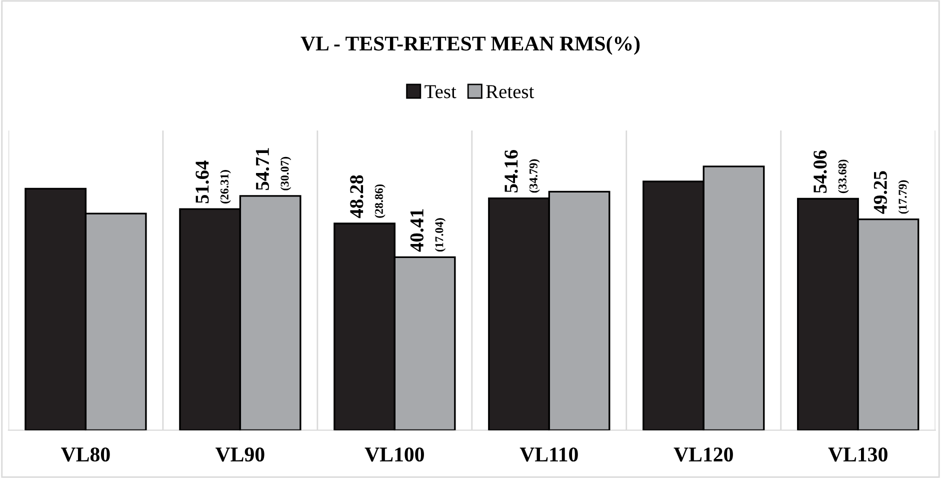 Image resolution: width=941 pixels, height=478 pixels. I want to click on data-label: 49.25 (17.79), so click(892, 192).